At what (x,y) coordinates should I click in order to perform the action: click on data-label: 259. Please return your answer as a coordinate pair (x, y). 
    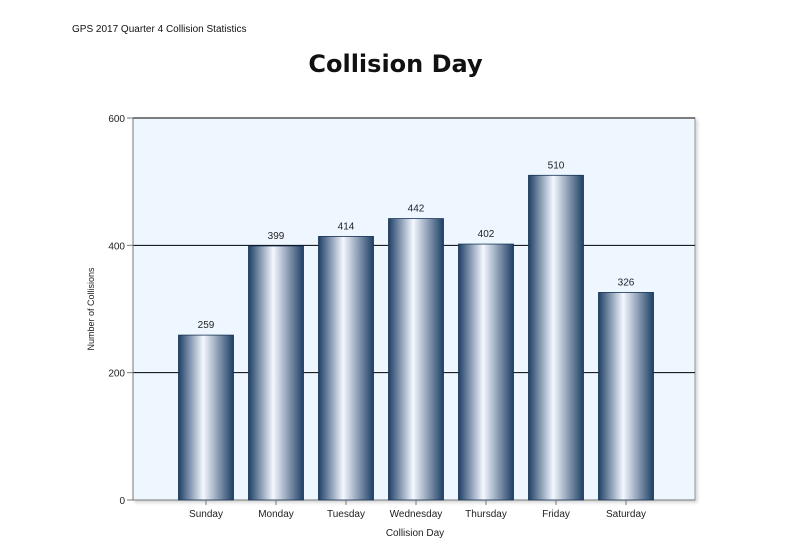
    Looking at the image, I should click on (206, 325).